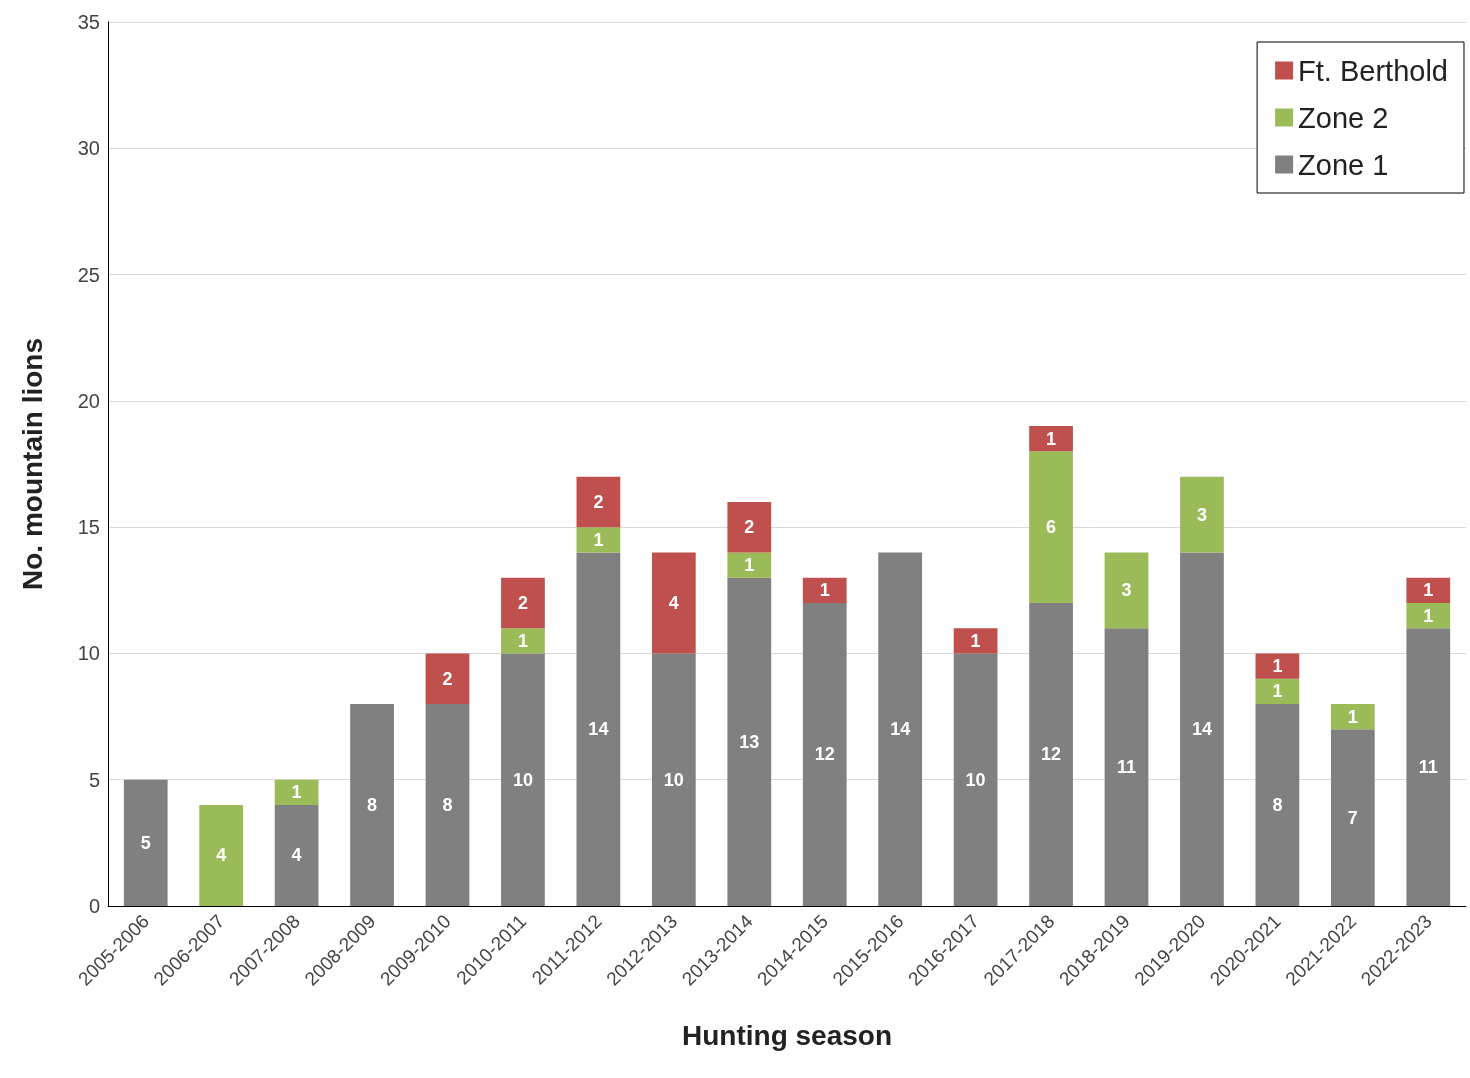 The height and width of the screenshot is (1078, 1470). Describe the element at coordinates (94, 779) in the screenshot. I see `y-tick-label: 5` at that location.